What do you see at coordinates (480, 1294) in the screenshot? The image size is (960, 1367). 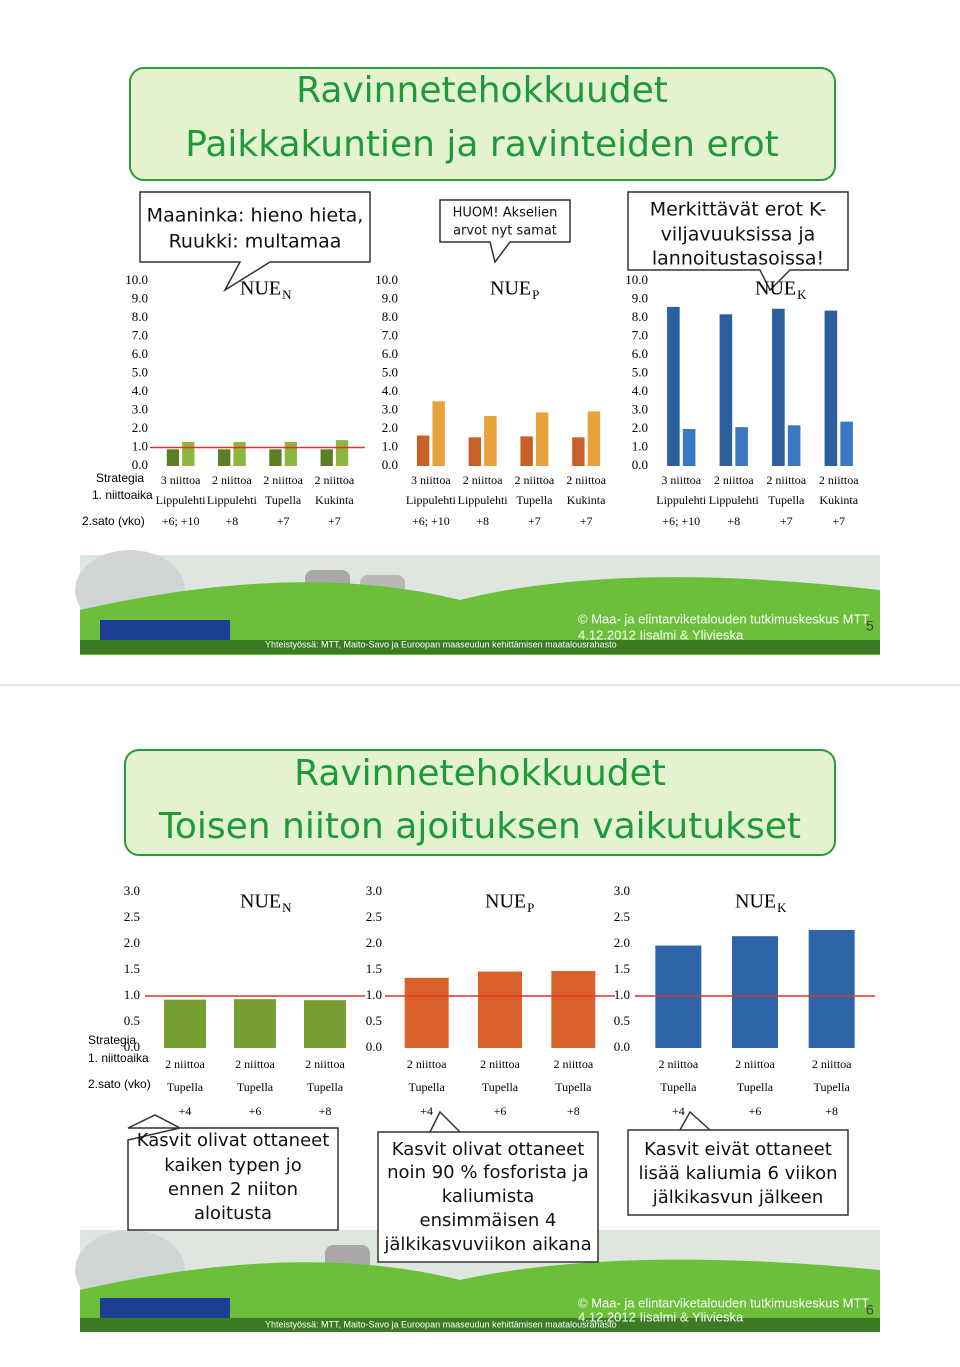 I see `grass` at bounding box center [480, 1294].